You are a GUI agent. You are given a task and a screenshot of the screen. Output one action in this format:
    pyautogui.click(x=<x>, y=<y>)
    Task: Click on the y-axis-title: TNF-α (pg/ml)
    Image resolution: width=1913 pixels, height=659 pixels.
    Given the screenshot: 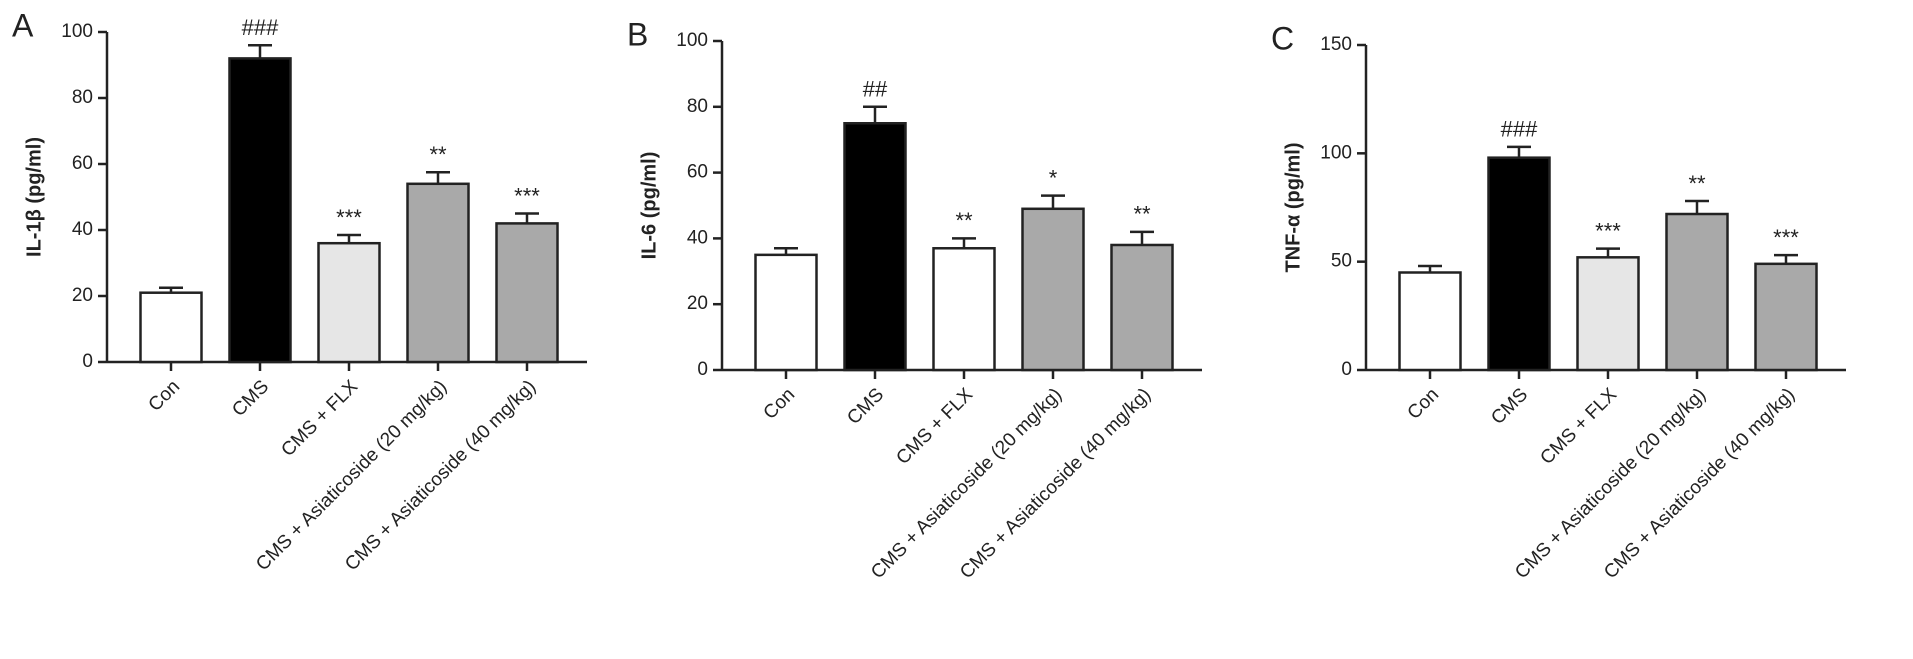 What is the action you would take?
    pyautogui.click(x=1293, y=207)
    